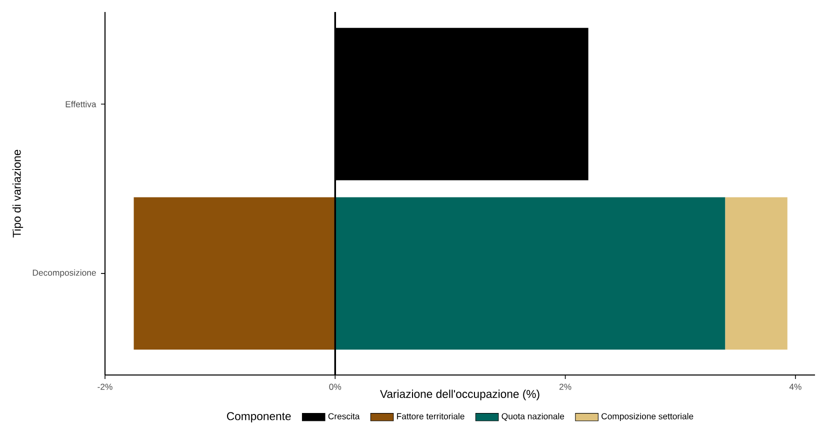 This screenshot has height=425, width=817. I want to click on y-axis-title: Tipo di variazione, so click(18, 194).